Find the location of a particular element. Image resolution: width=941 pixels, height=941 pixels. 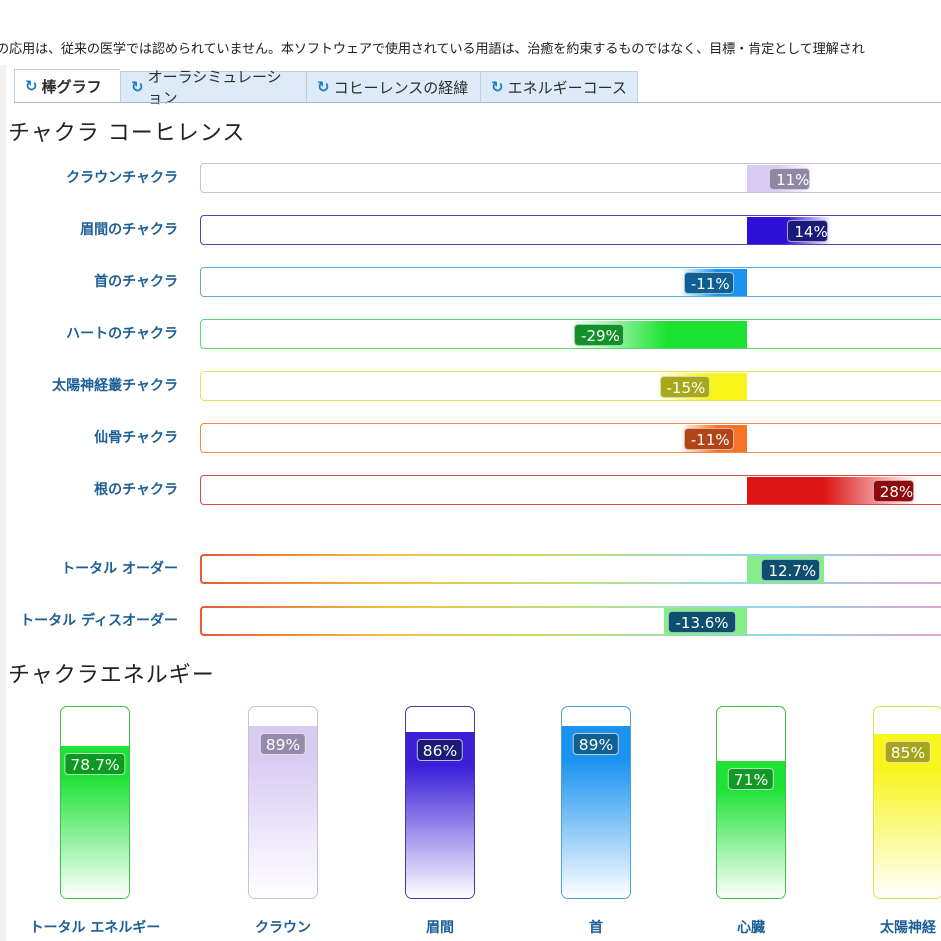

total-row: トータル ディスオーダー -13.6% is located at coordinates (470, 621).